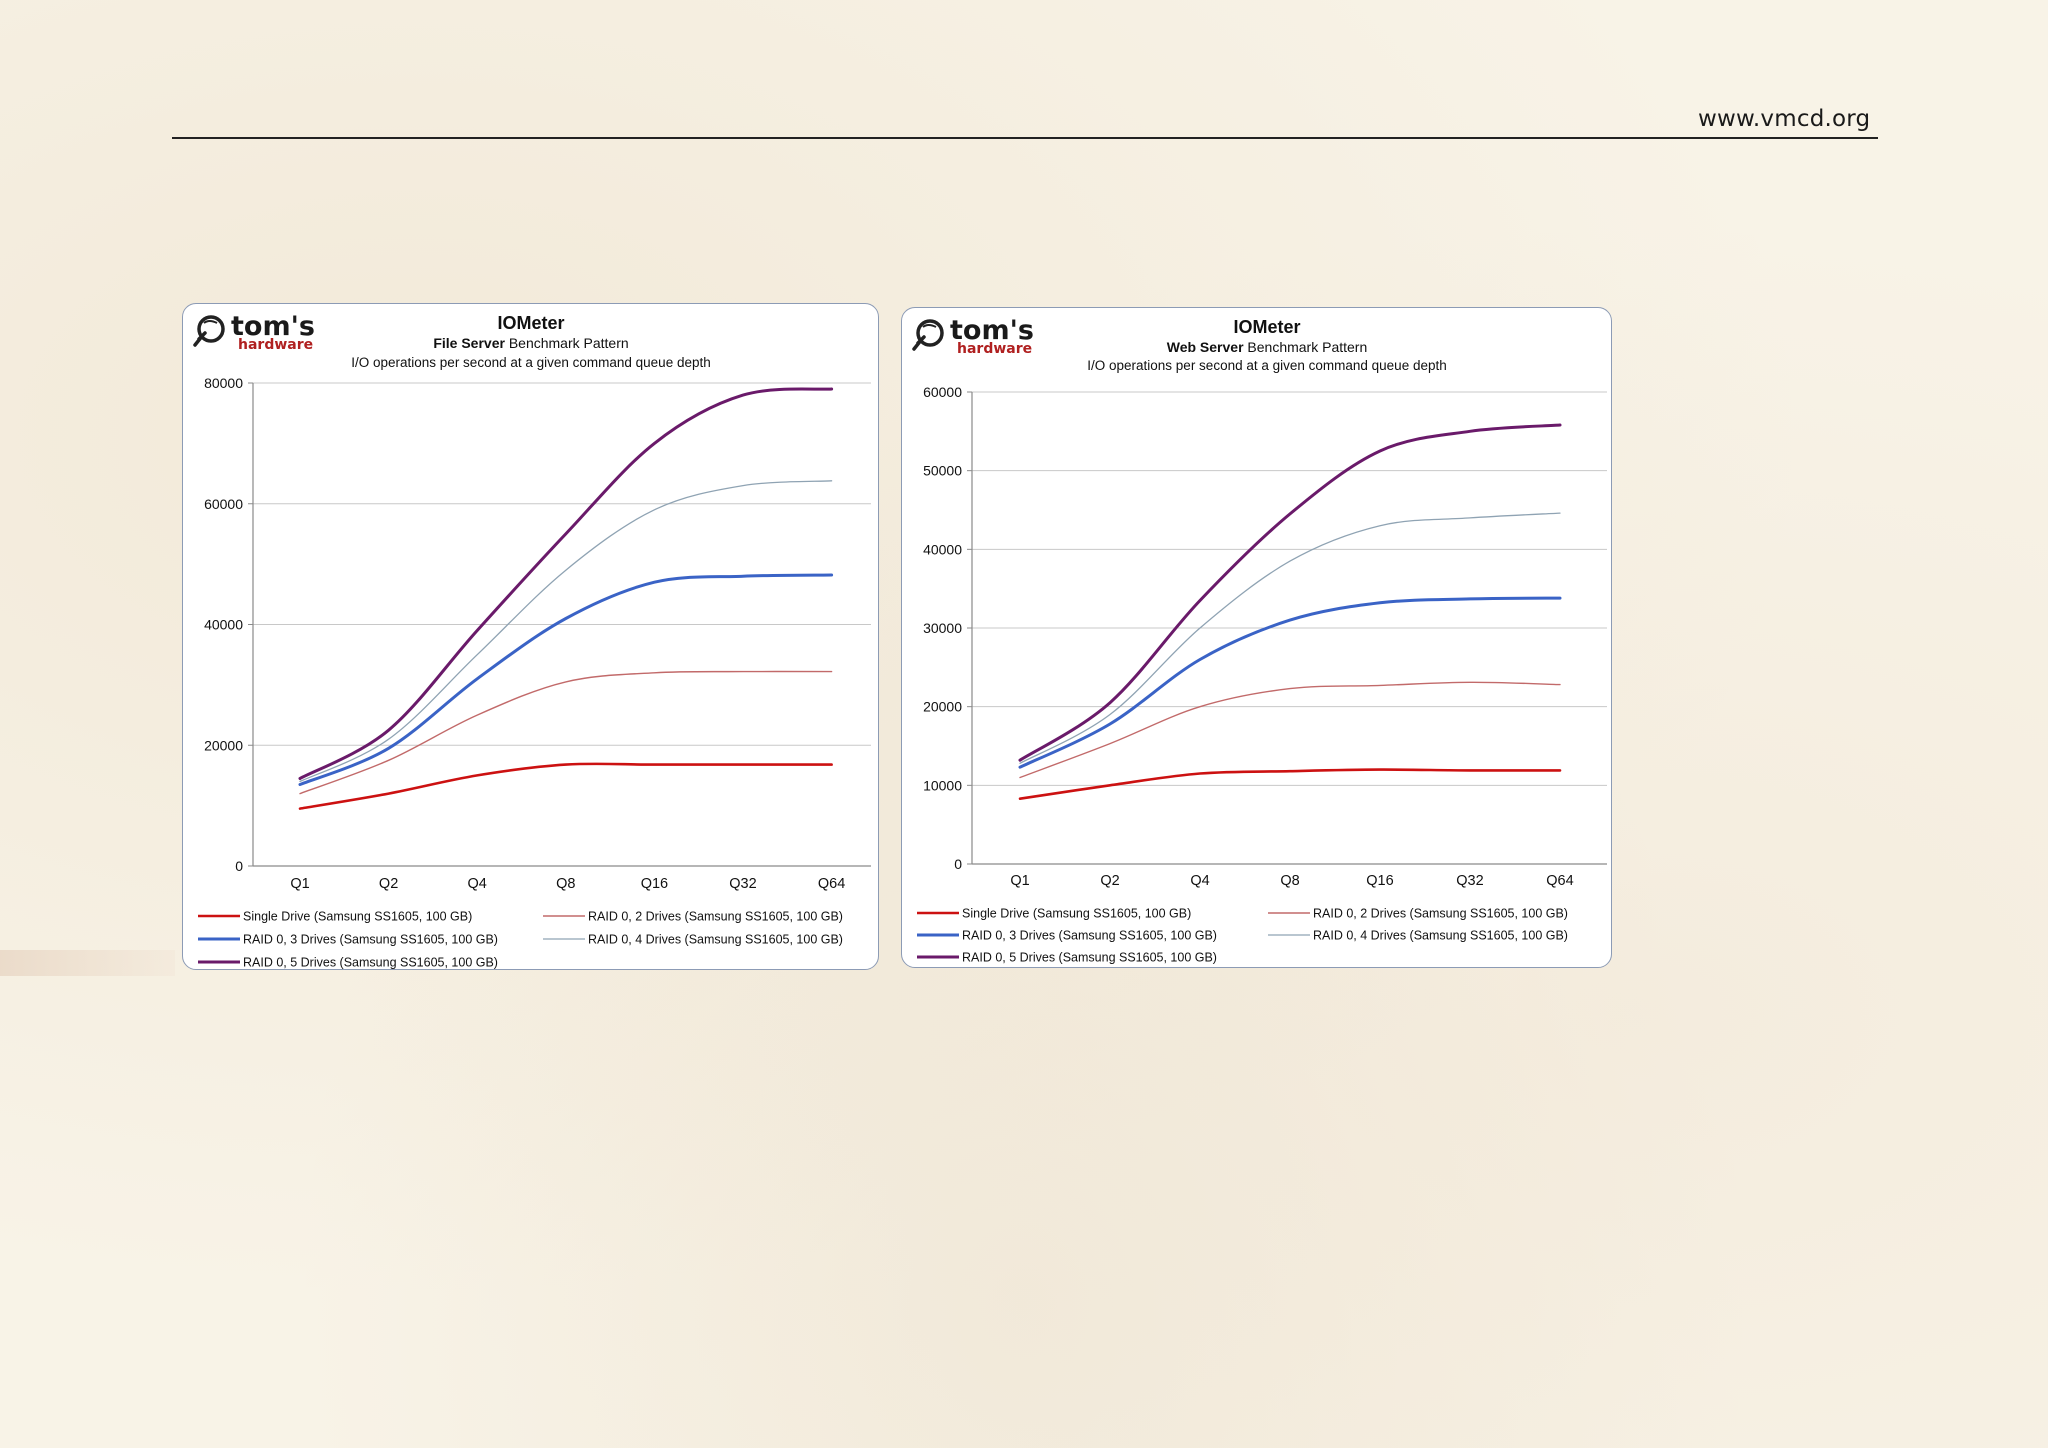 The width and height of the screenshot is (2048, 1448). I want to click on y-tick-label: 50000, so click(942, 471).